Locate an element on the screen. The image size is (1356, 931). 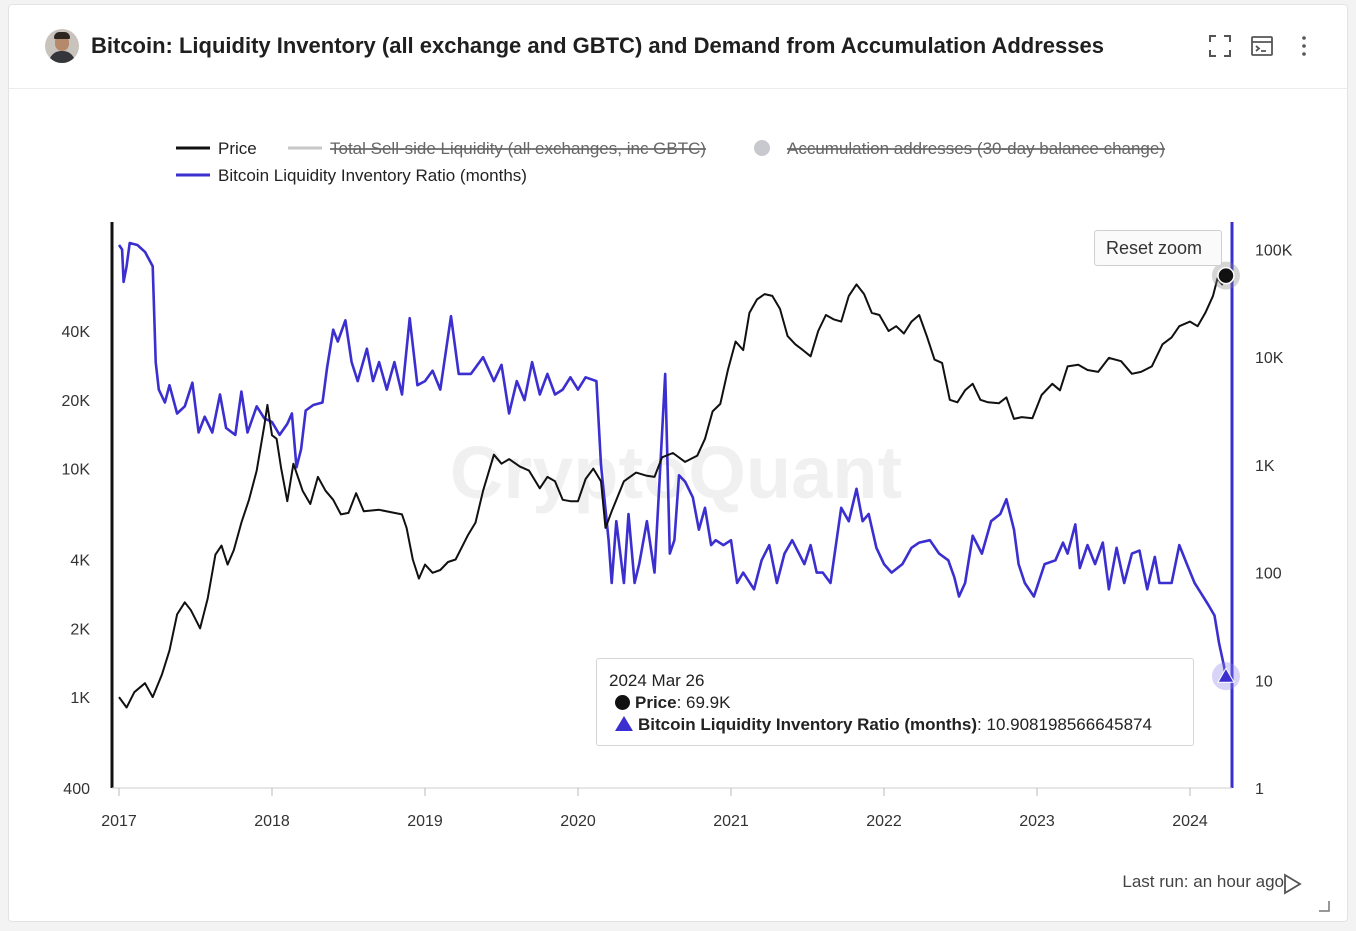
y-right-tick-label: 1K is located at coordinates (1265, 466).